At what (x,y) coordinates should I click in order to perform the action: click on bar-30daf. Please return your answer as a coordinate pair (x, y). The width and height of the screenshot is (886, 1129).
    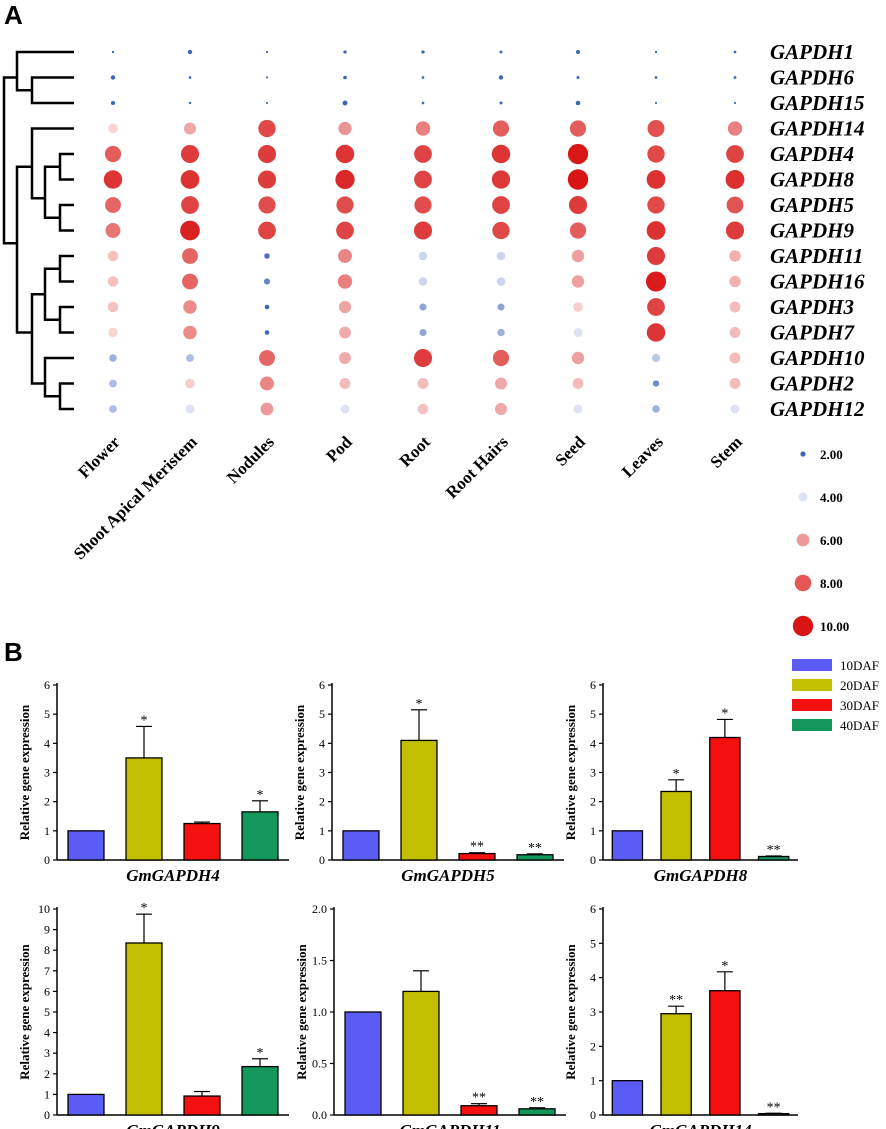
    Looking at the image, I should click on (479, 1110).